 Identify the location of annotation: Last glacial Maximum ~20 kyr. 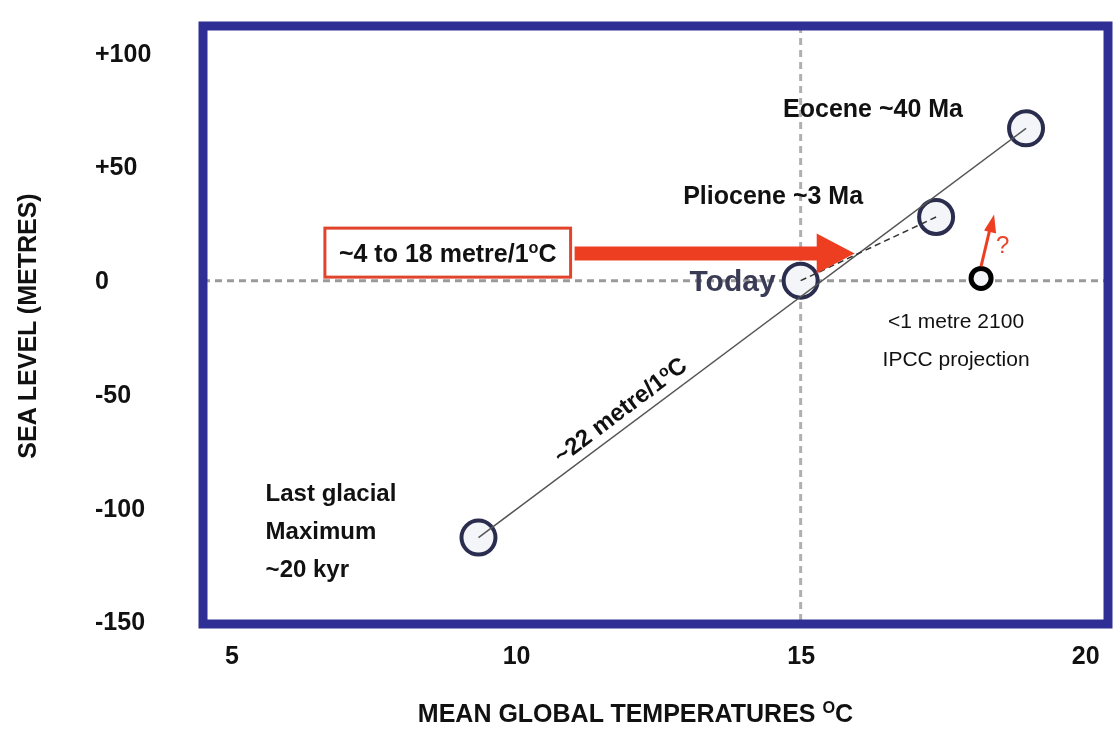
(331, 531).